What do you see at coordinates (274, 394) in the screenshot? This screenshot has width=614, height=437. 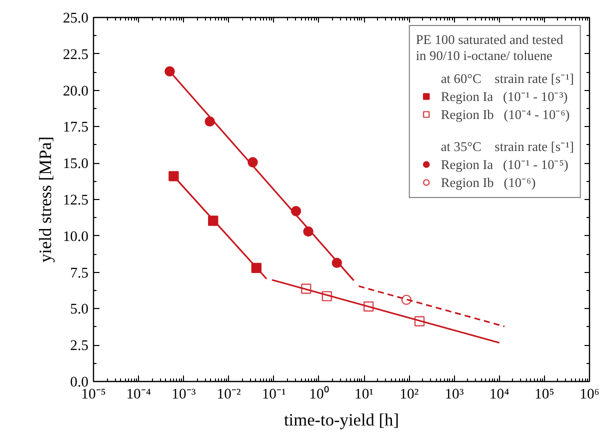 I see `x-tick-label: 10⁻¹` at bounding box center [274, 394].